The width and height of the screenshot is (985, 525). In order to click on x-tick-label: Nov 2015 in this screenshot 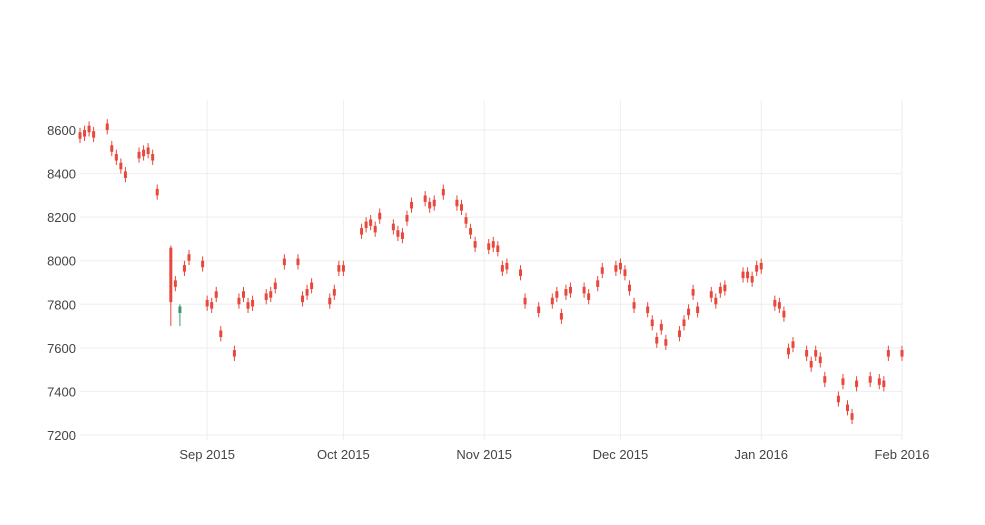, I will do `click(484, 454)`.